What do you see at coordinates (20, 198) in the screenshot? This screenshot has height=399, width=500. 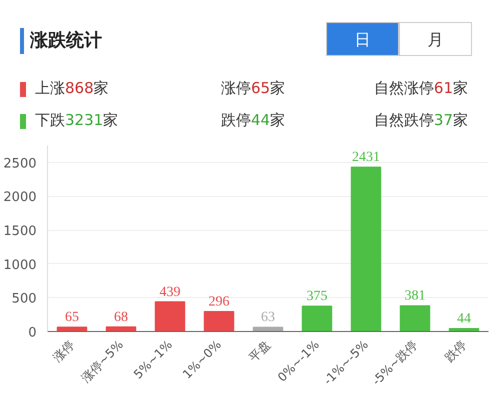 I see `y-tick-label: 2000` at bounding box center [20, 198].